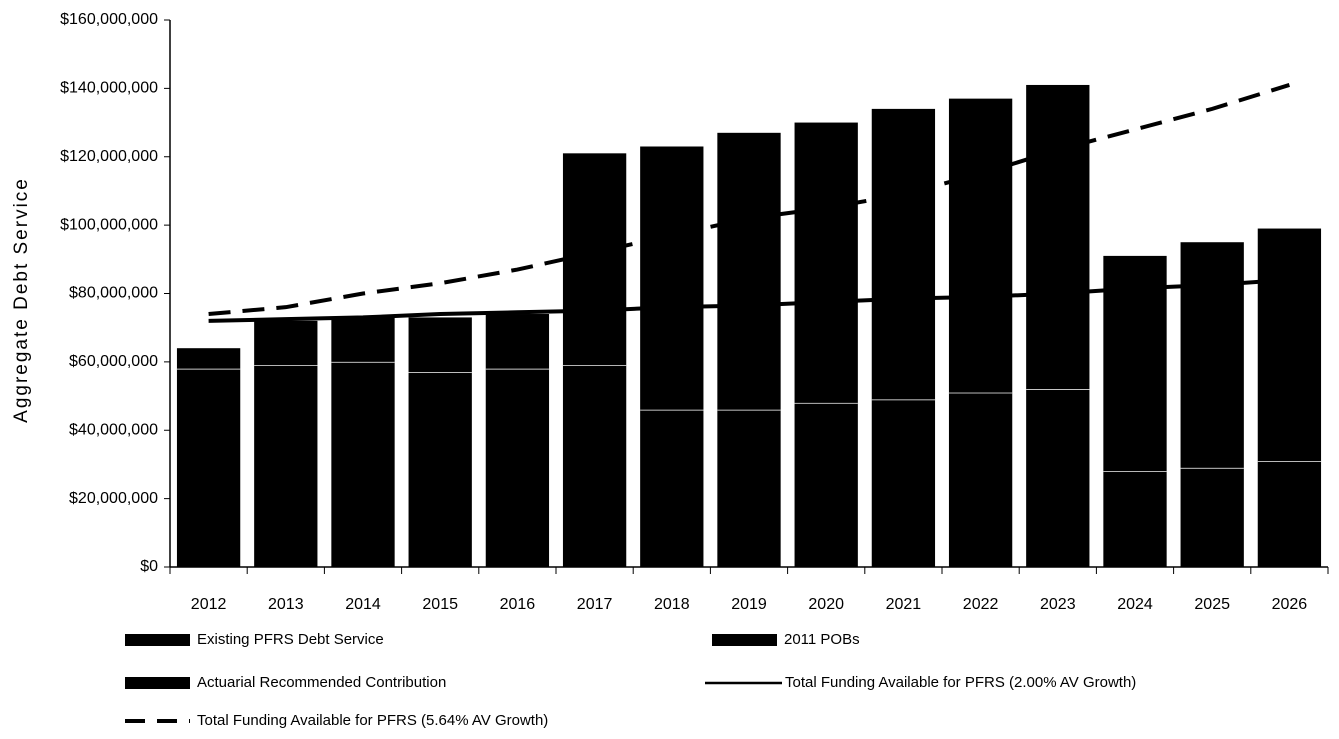  Describe the element at coordinates (440, 604) in the screenshot. I see `x-tick-label: 2015` at that location.